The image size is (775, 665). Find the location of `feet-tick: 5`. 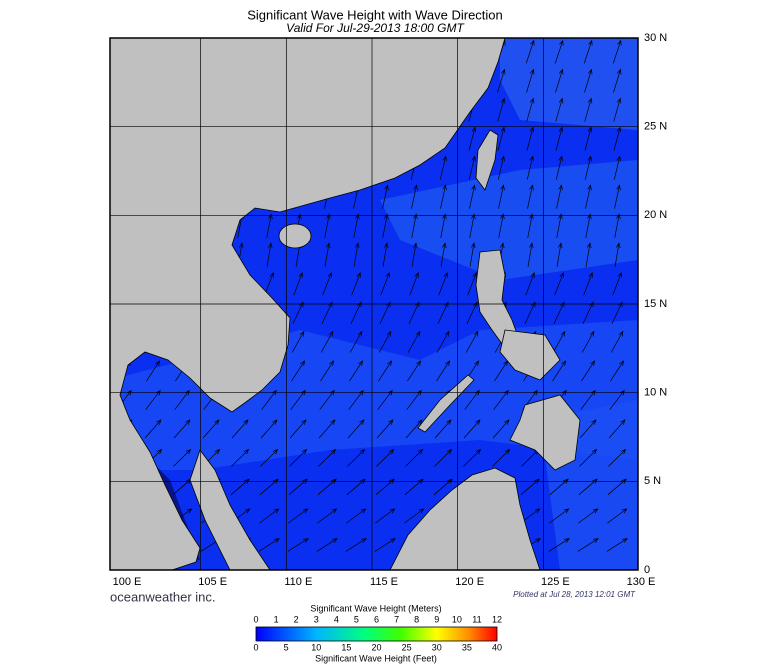

feet-tick: 5 is located at coordinates (286, 647).